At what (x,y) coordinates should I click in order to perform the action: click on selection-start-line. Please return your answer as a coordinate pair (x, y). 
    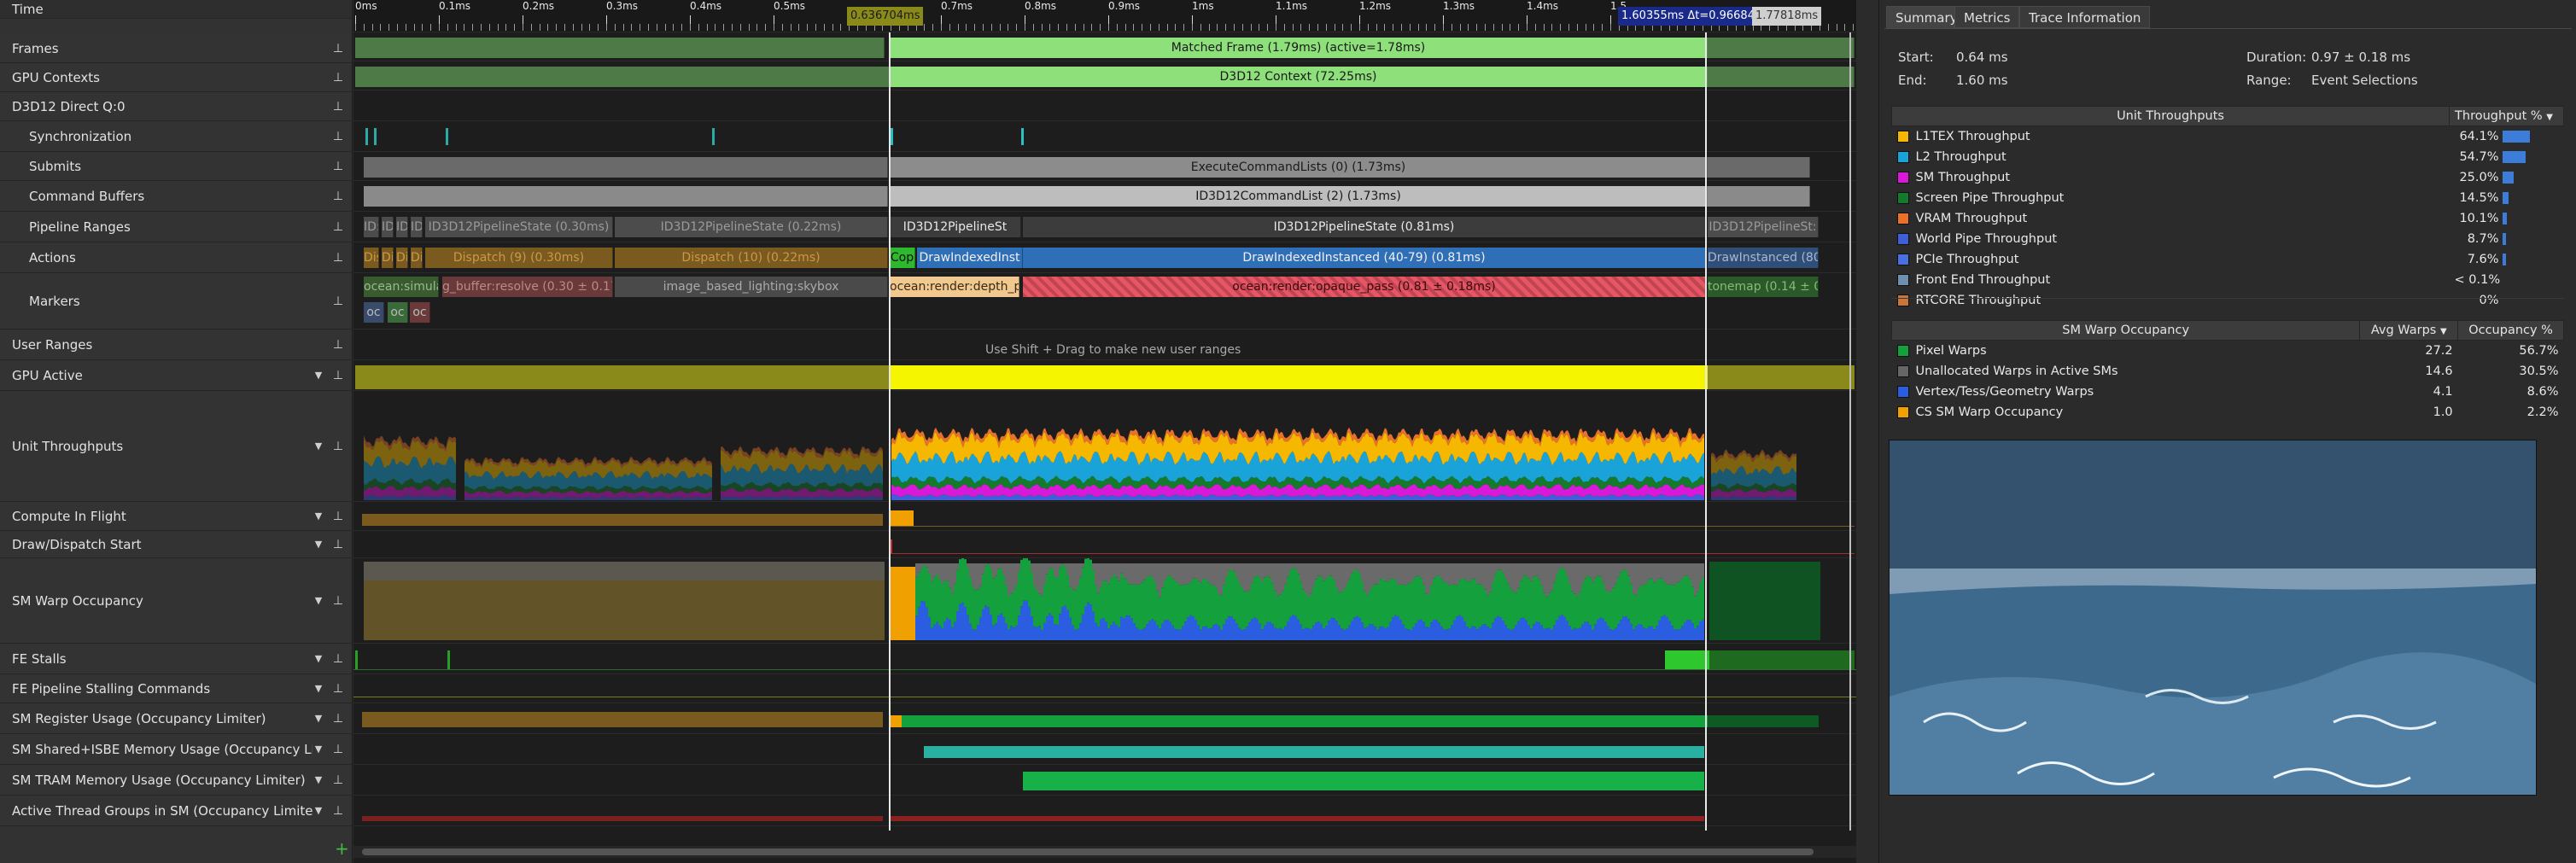
    Looking at the image, I should click on (890, 431).